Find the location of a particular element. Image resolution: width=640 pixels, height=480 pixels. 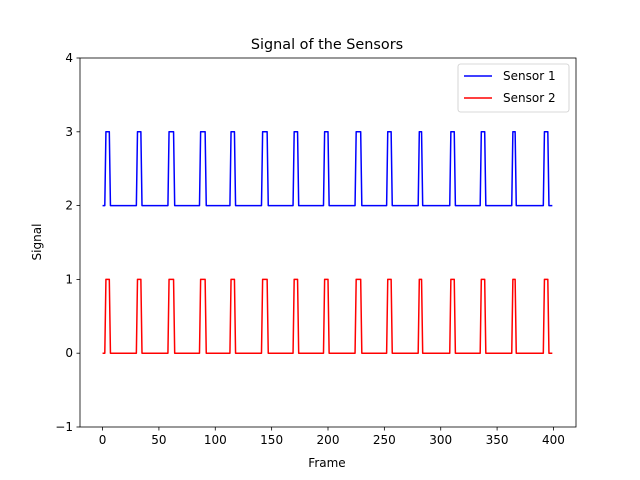

x-tick-label: 350 is located at coordinates (497, 440).